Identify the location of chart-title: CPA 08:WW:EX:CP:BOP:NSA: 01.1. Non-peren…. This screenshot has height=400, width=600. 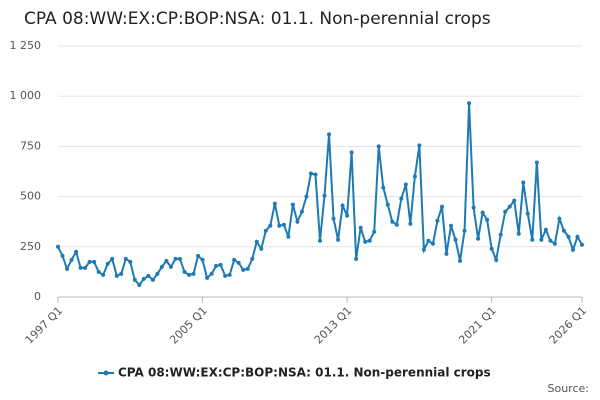
(257, 19).